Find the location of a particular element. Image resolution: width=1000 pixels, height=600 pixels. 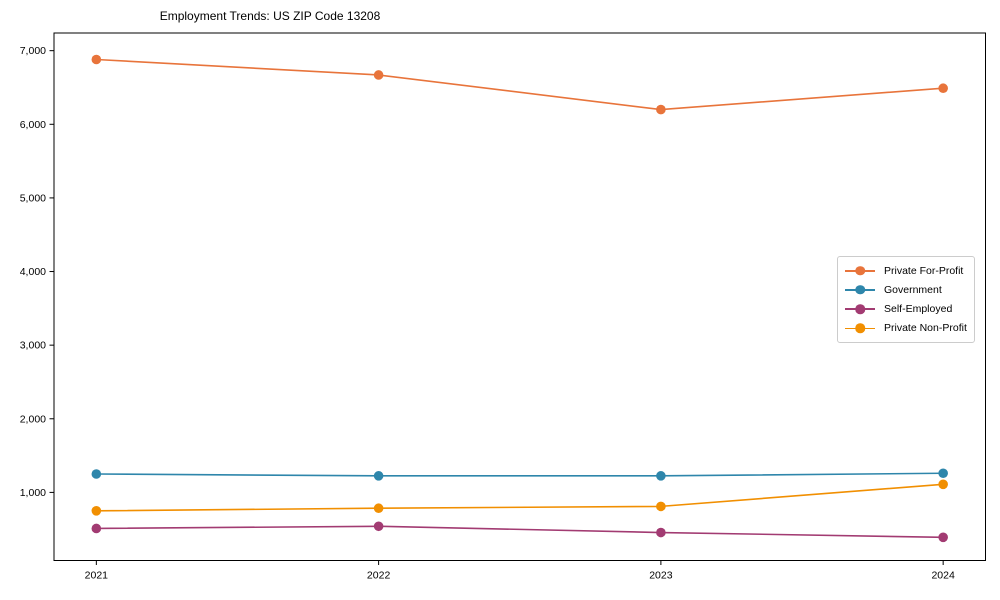

legend-label: Private For-Profit is located at coordinates (924, 270).